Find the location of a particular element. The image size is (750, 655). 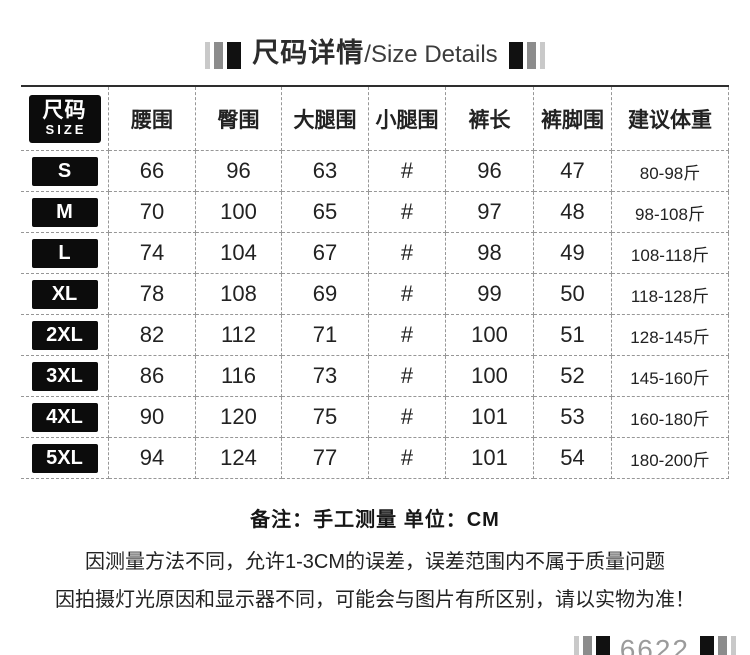

title-deco-bars-left-icon is located at coordinates (223, 55).